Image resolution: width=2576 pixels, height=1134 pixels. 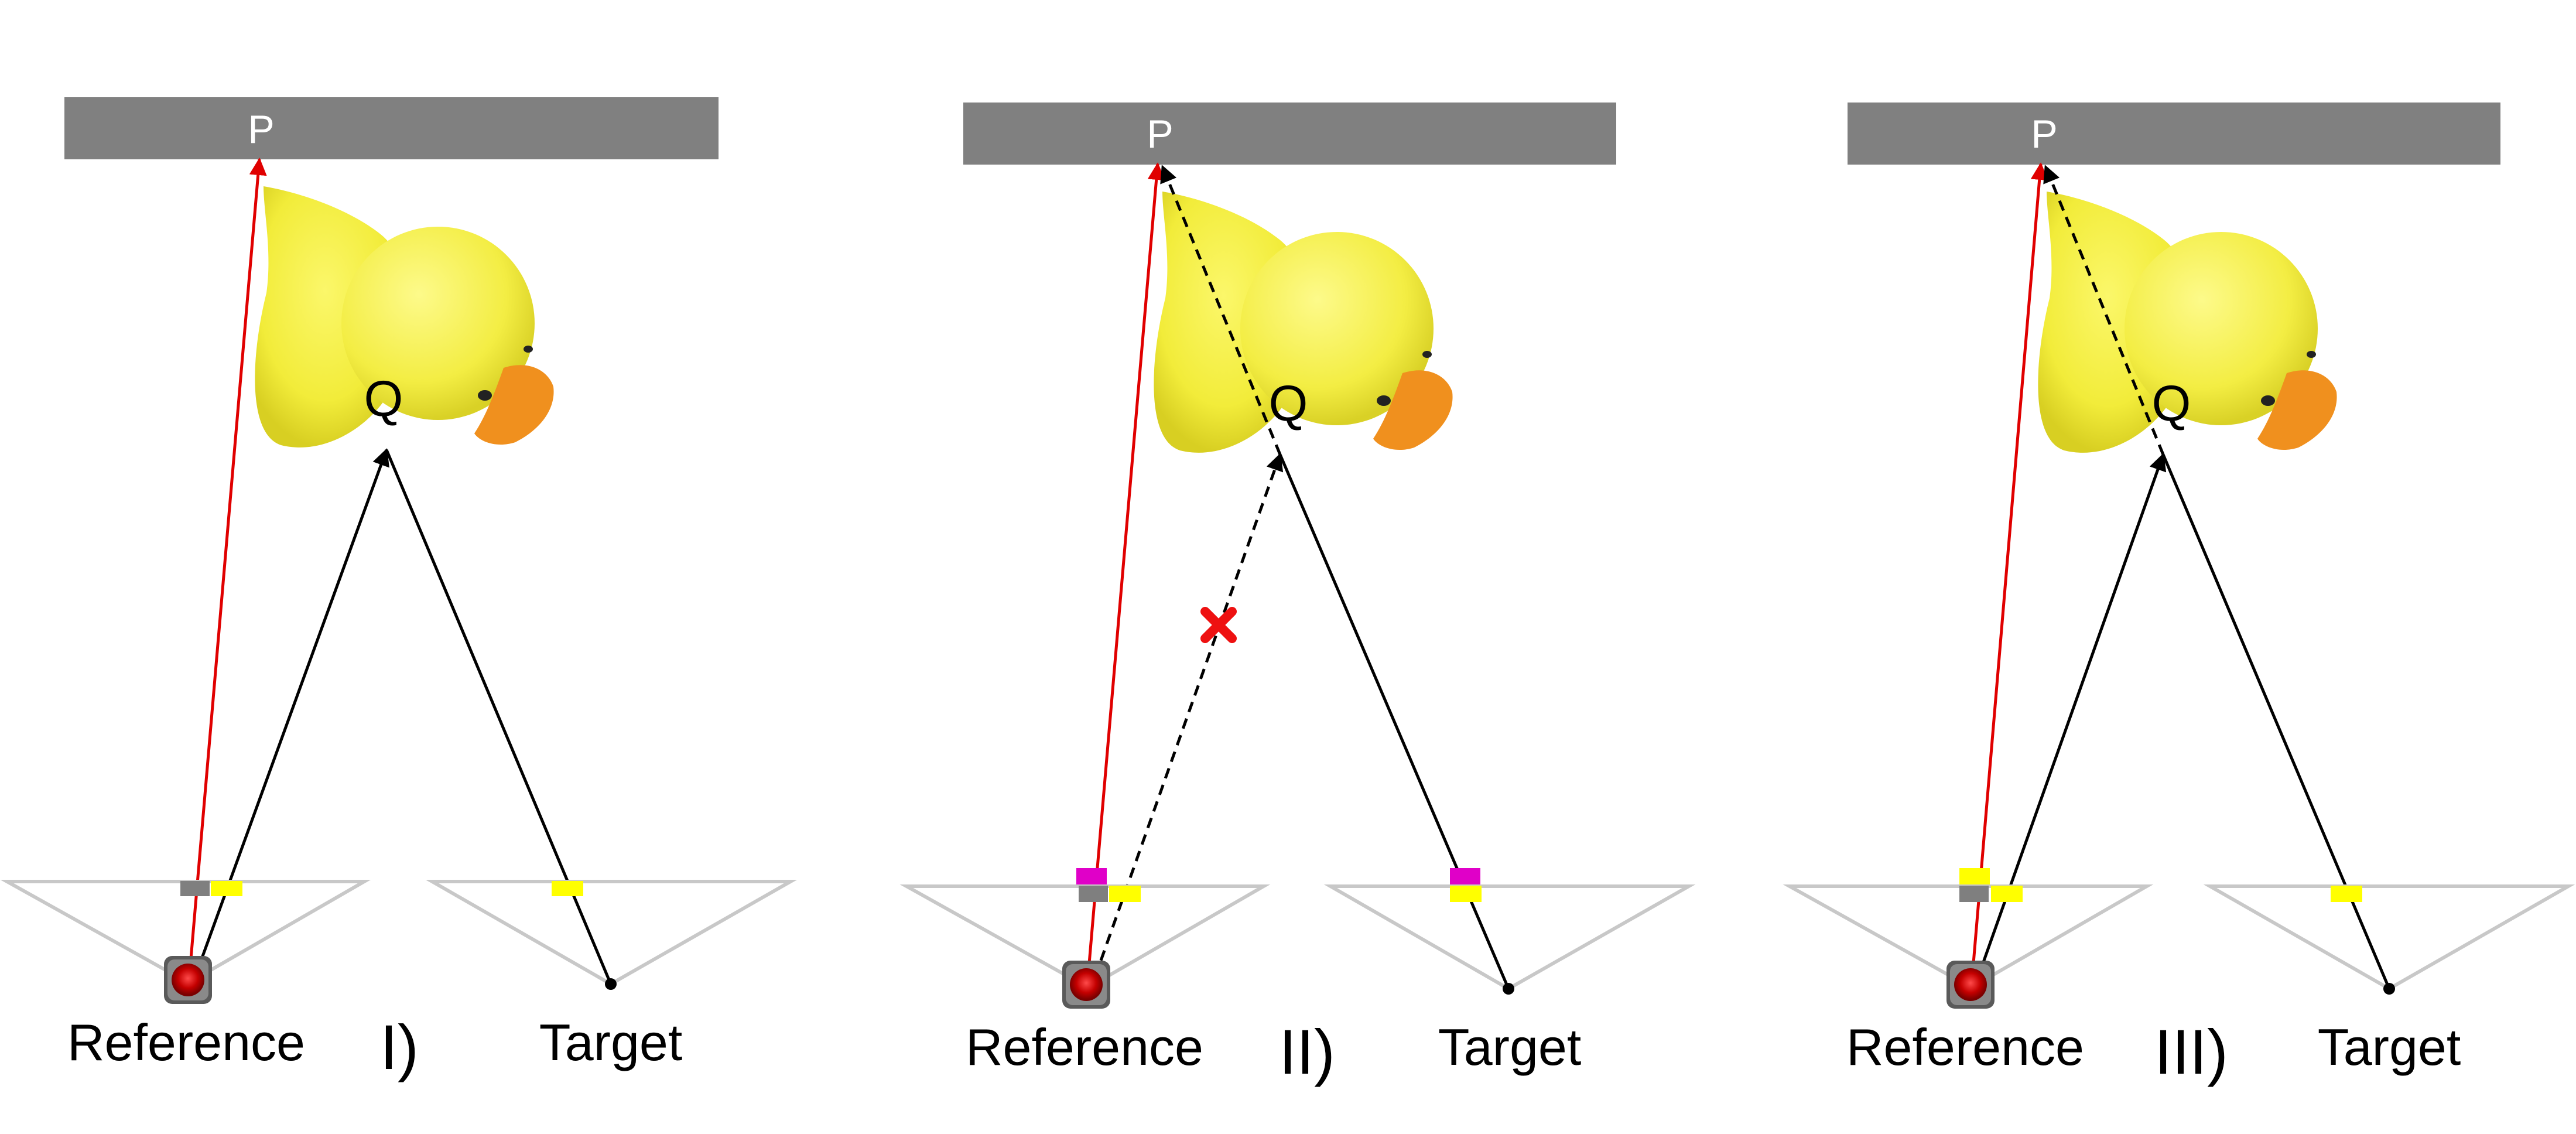 What do you see at coordinates (1219, 625) in the screenshot?
I see `red-x-icon` at bounding box center [1219, 625].